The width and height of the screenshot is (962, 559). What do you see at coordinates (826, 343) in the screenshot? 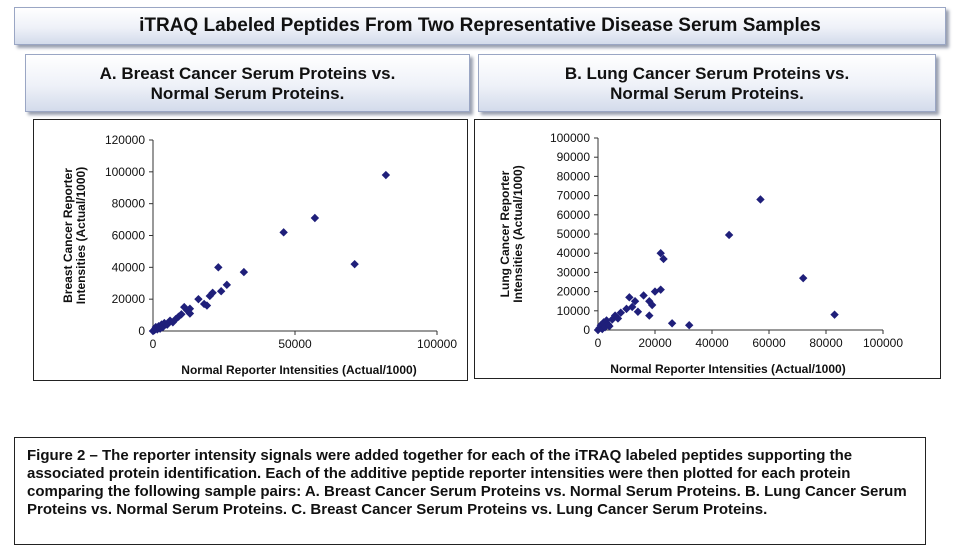
I see `x-tick-label: 80000` at bounding box center [826, 343].